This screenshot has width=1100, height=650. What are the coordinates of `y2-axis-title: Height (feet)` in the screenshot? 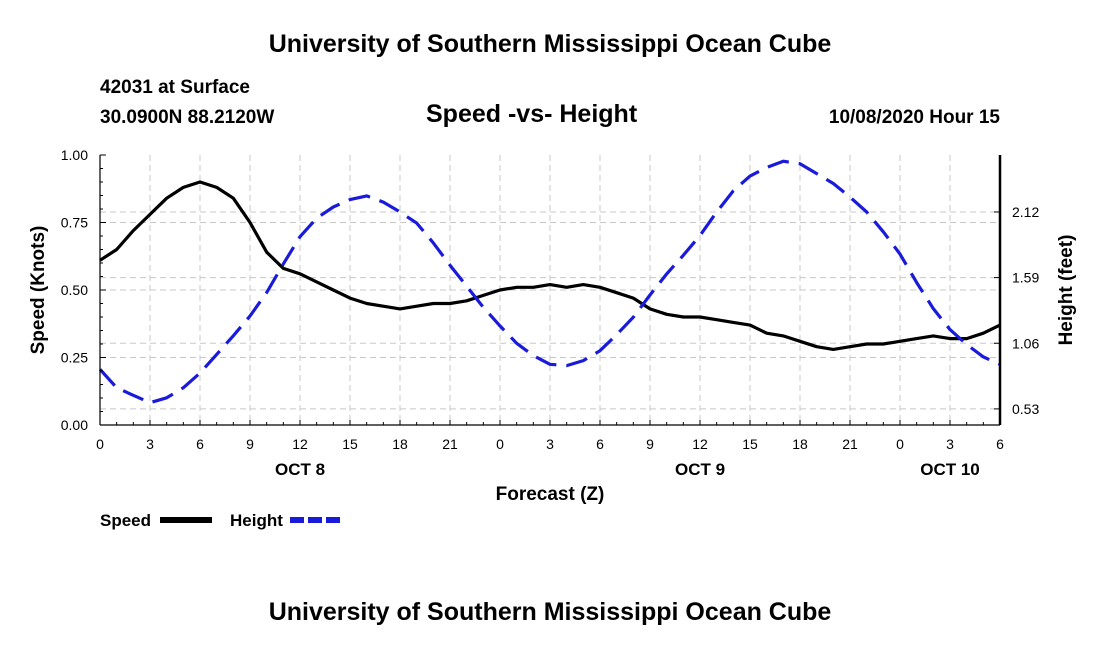 It's located at (1066, 290).